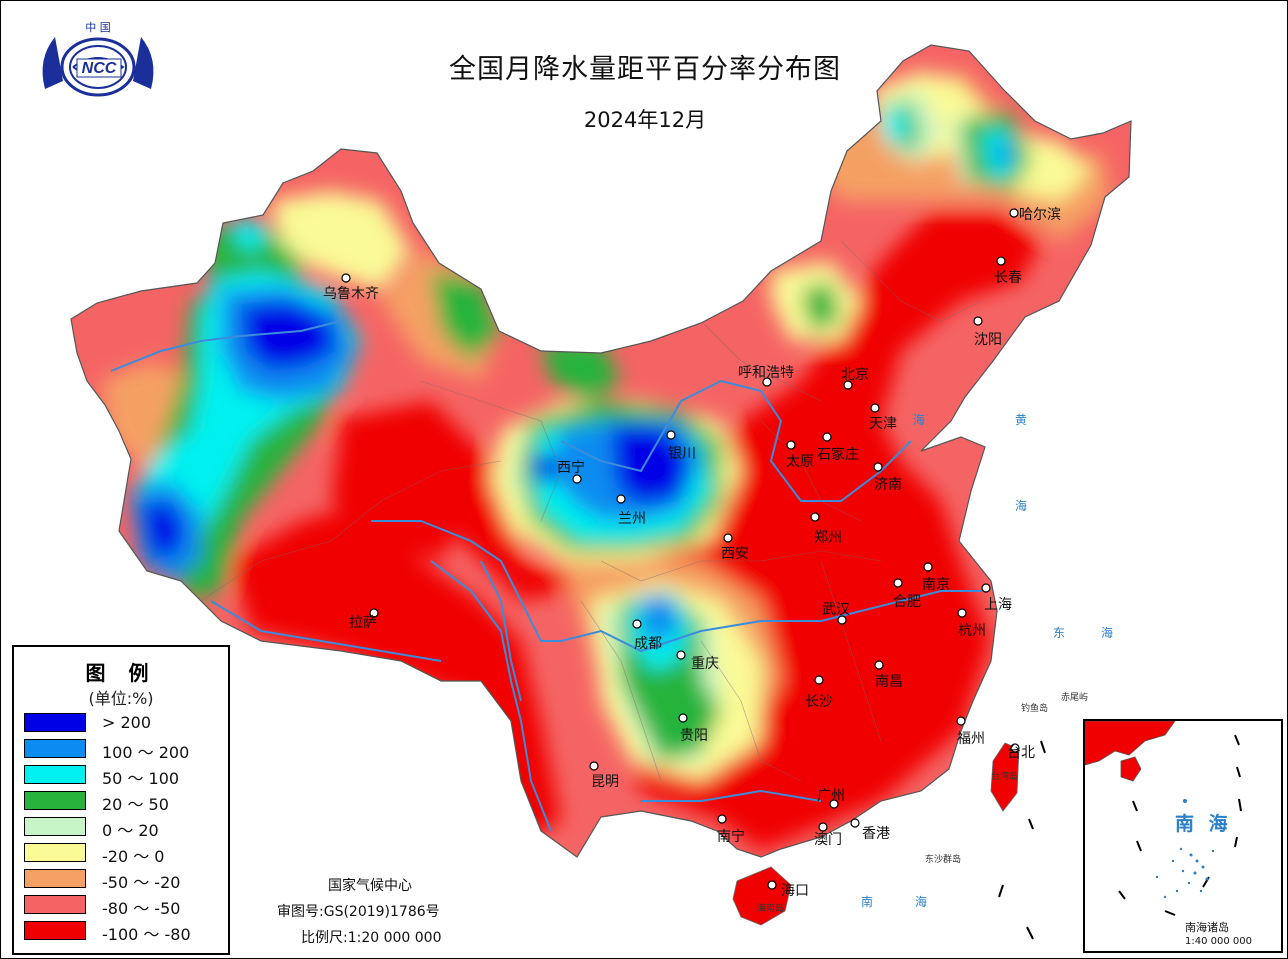  Describe the element at coordinates (1059, 633) in the screenshot. I see `sea-label-dong-1: 东` at that location.